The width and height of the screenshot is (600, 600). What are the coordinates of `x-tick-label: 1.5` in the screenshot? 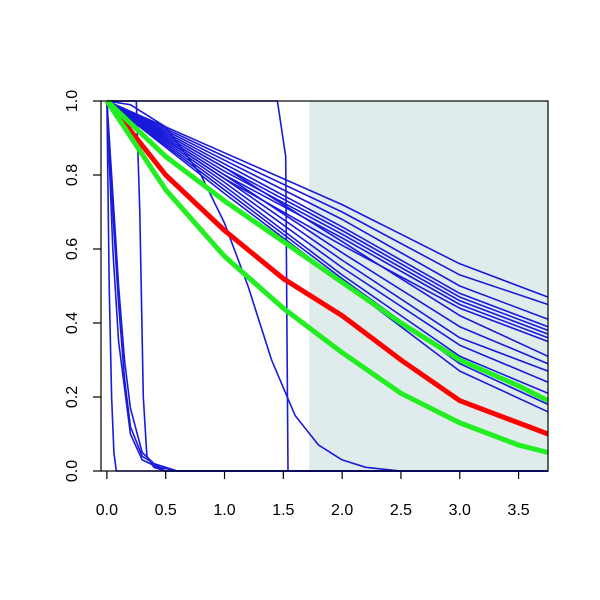 It's located at (283, 510).